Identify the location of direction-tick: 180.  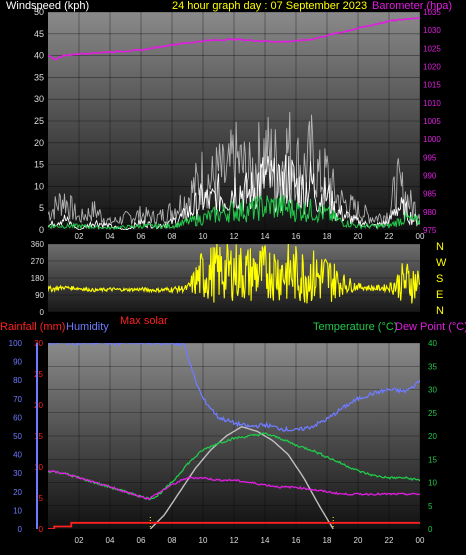
(38, 278).